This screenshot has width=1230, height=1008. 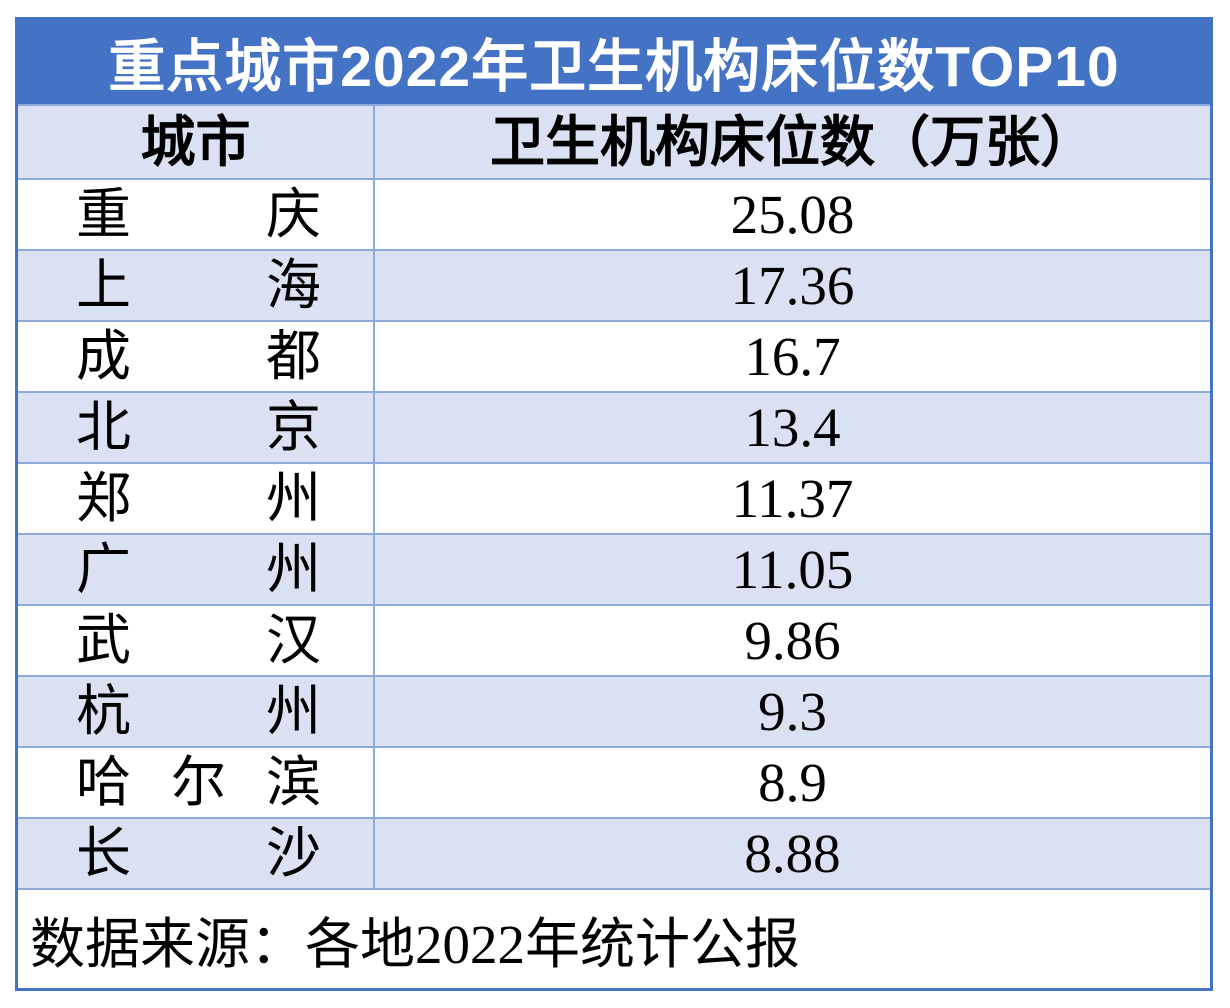 I want to click on table-row: 北京 13.4, so click(x=614, y=426).